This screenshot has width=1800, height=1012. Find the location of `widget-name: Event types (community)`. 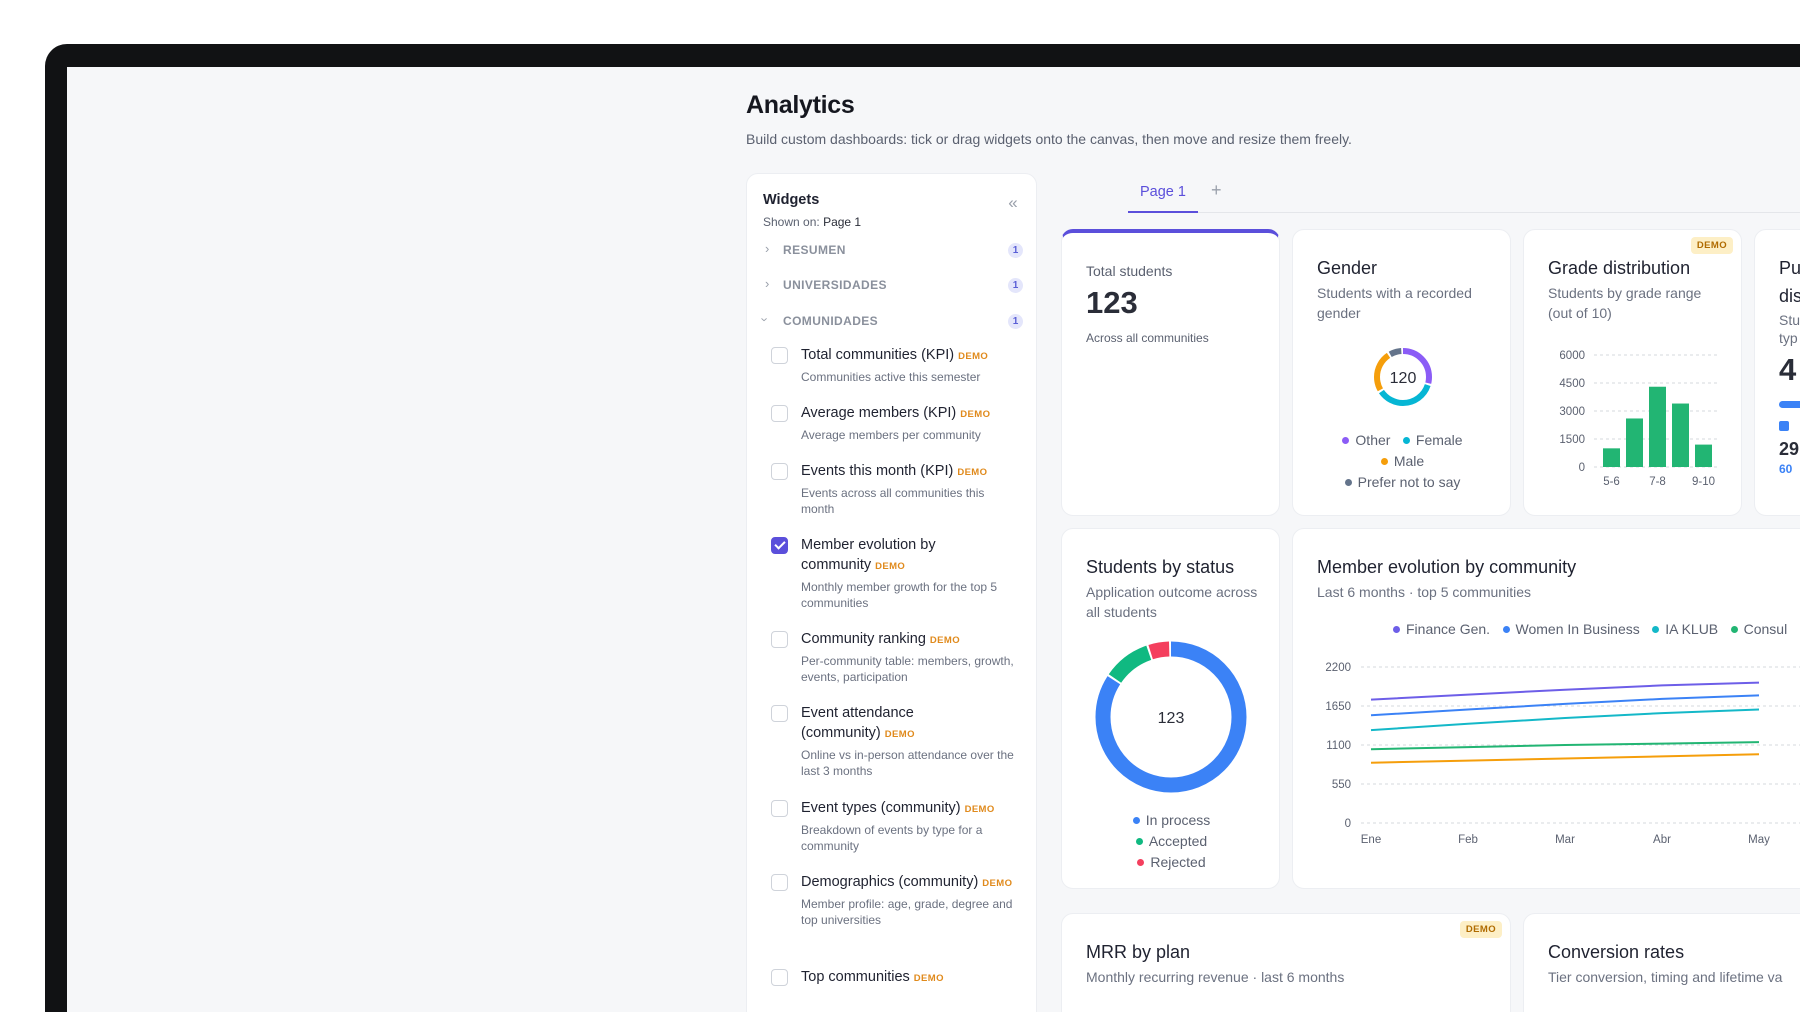

widget-name: Event types (community) is located at coordinates (881, 808).